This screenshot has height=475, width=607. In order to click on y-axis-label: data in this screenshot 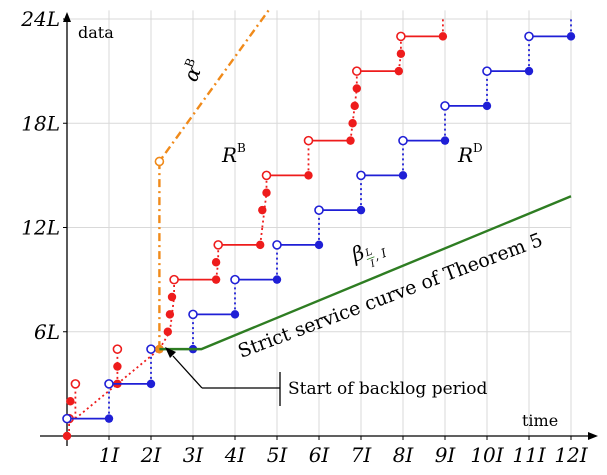, I will do `click(96, 32)`.